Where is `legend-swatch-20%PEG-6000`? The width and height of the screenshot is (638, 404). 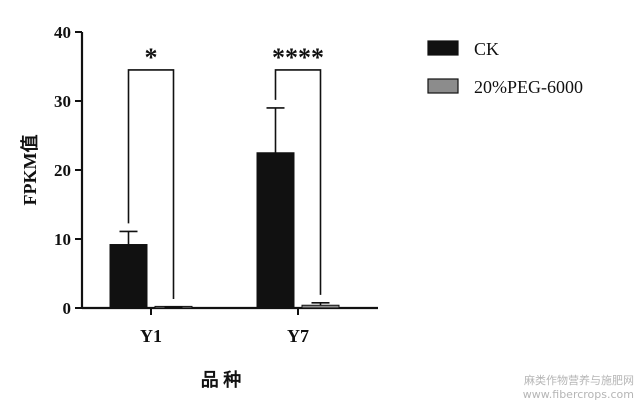
legend-swatch-20%PEG-6000 is located at coordinates (443, 86).